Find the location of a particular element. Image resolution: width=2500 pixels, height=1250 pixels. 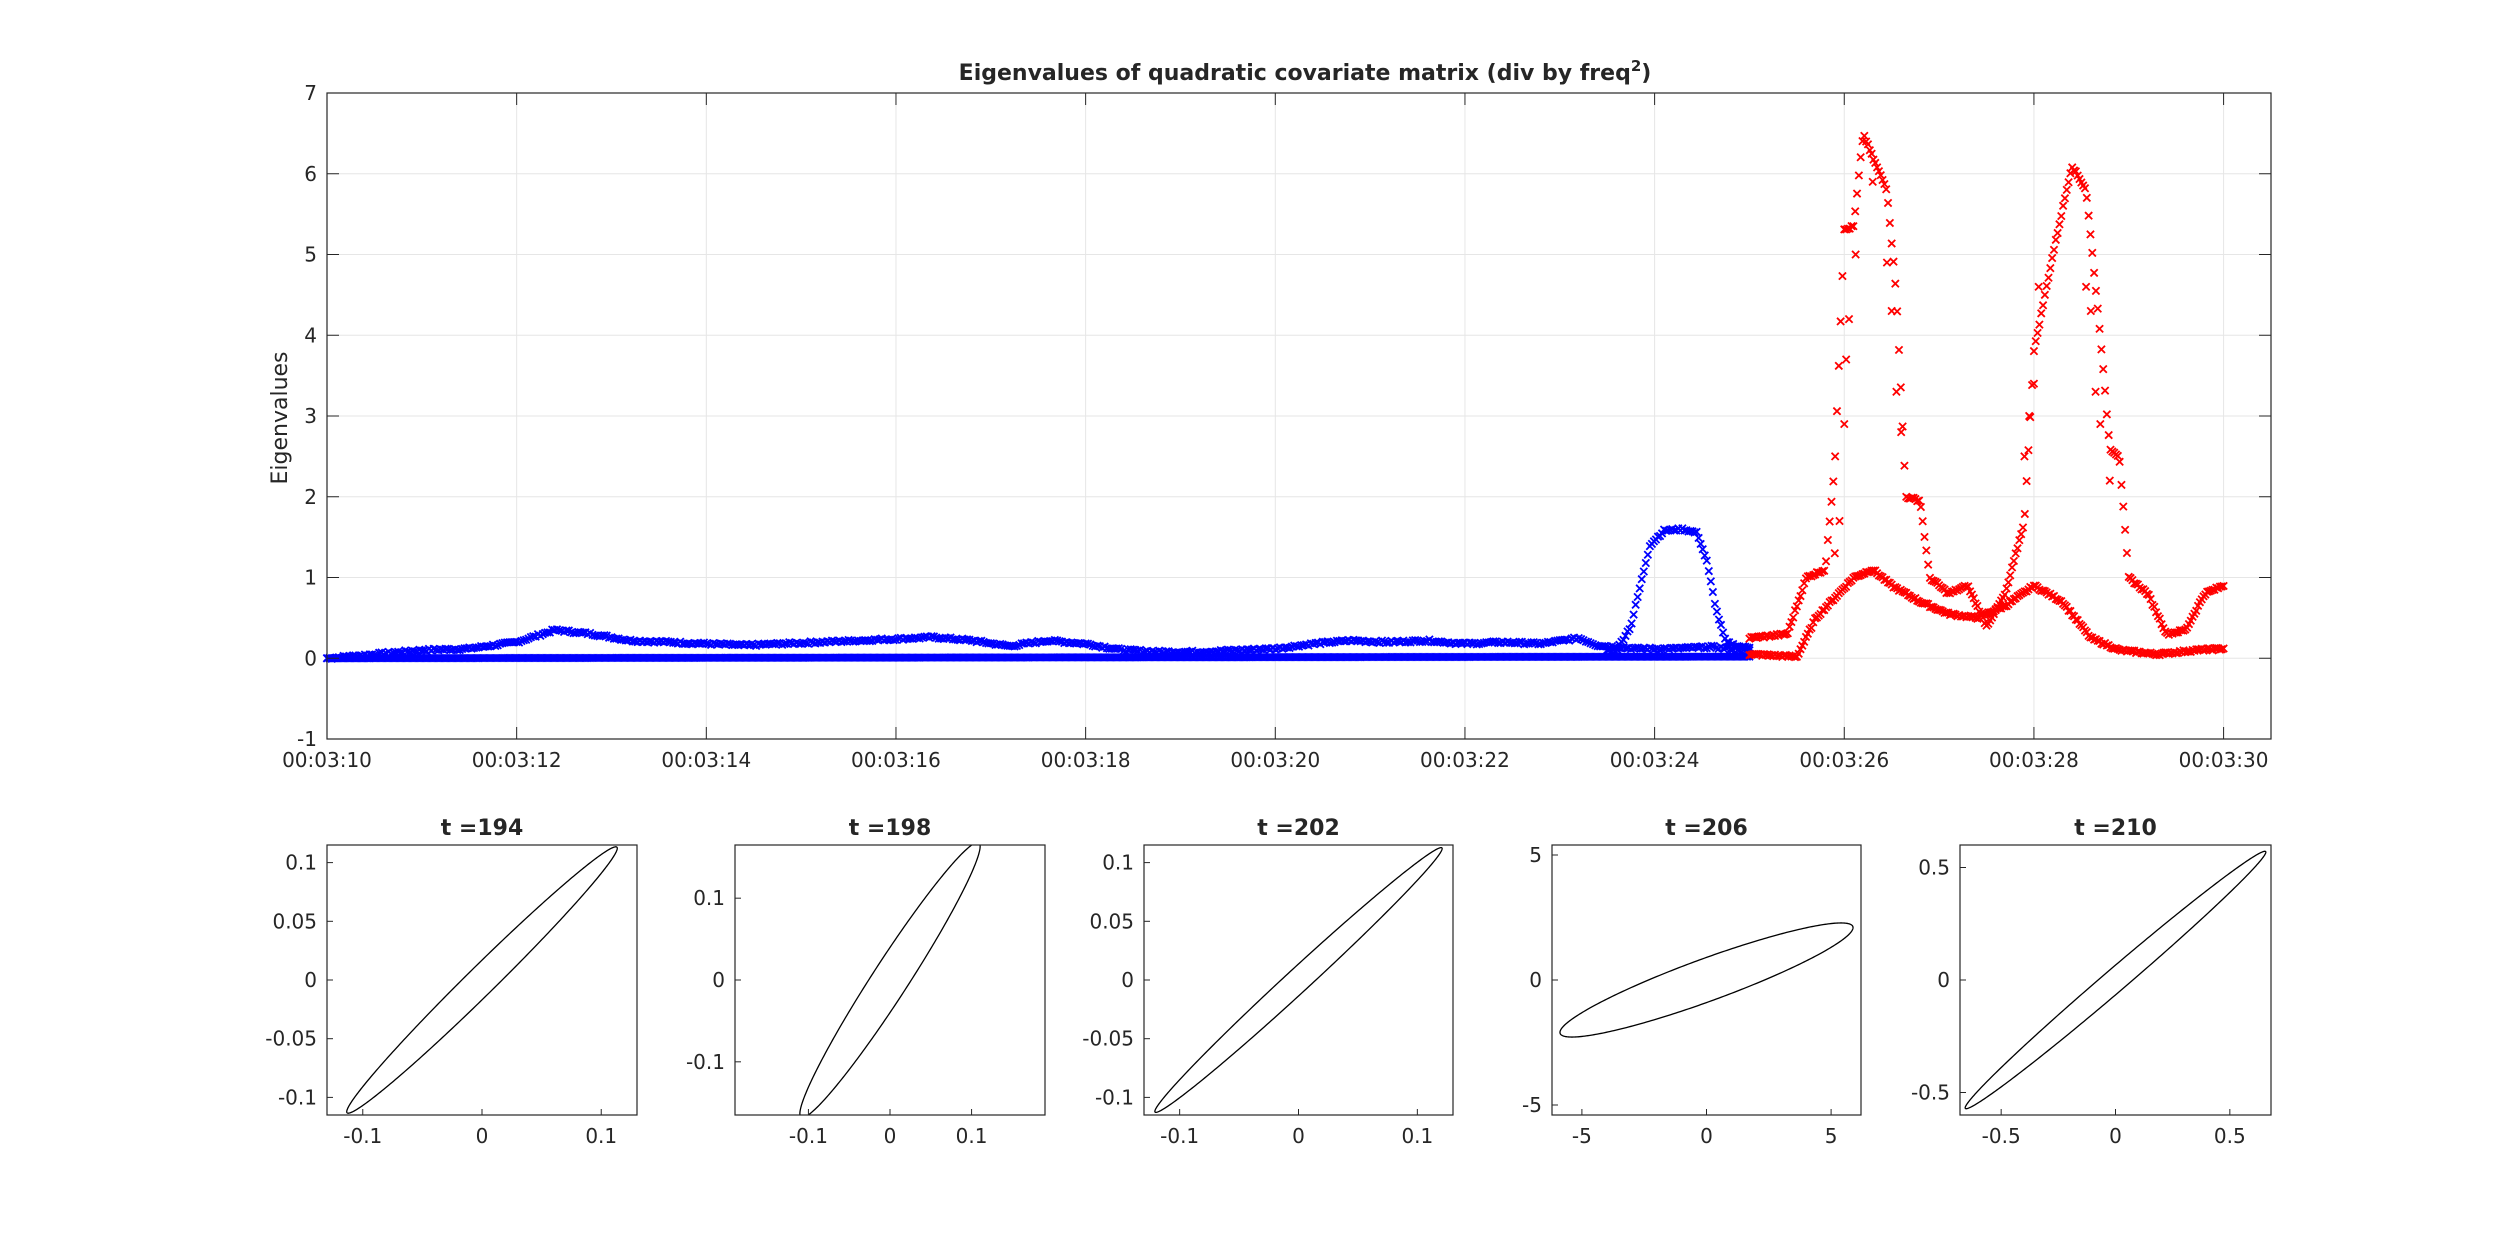

x-tick-label: -0.1 is located at coordinates (808, 1136).